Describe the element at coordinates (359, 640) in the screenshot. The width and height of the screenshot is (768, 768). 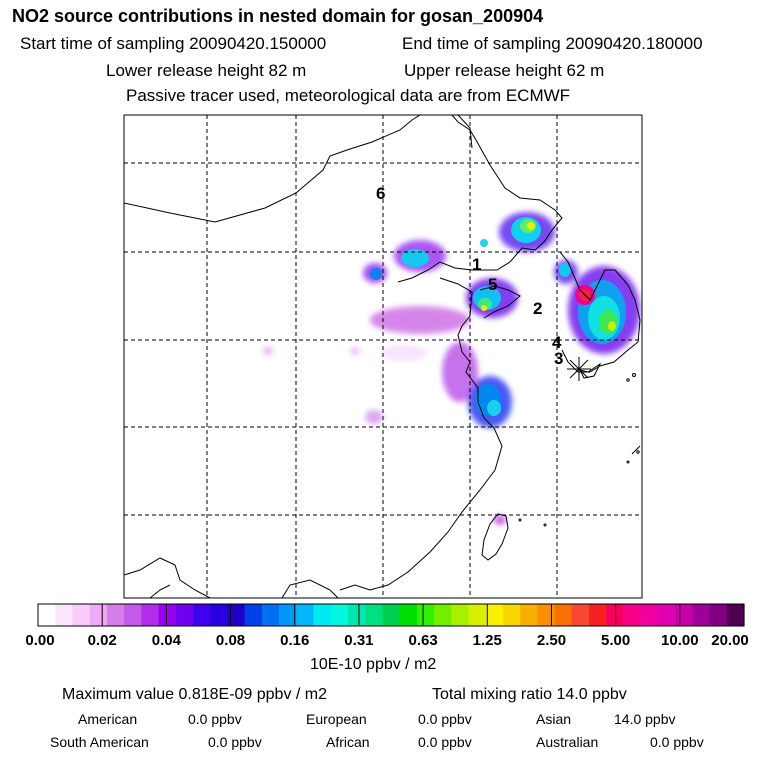
I see `scale-tick-label: 0.31` at that location.